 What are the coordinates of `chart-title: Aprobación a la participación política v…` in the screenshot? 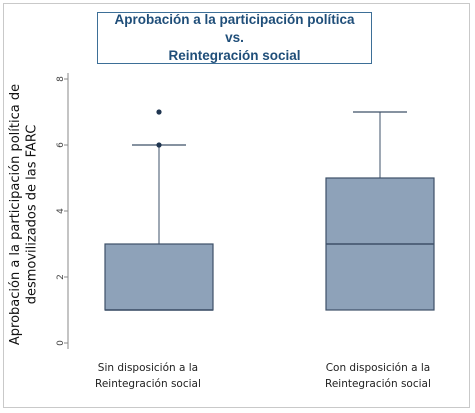 It's located at (234, 38).